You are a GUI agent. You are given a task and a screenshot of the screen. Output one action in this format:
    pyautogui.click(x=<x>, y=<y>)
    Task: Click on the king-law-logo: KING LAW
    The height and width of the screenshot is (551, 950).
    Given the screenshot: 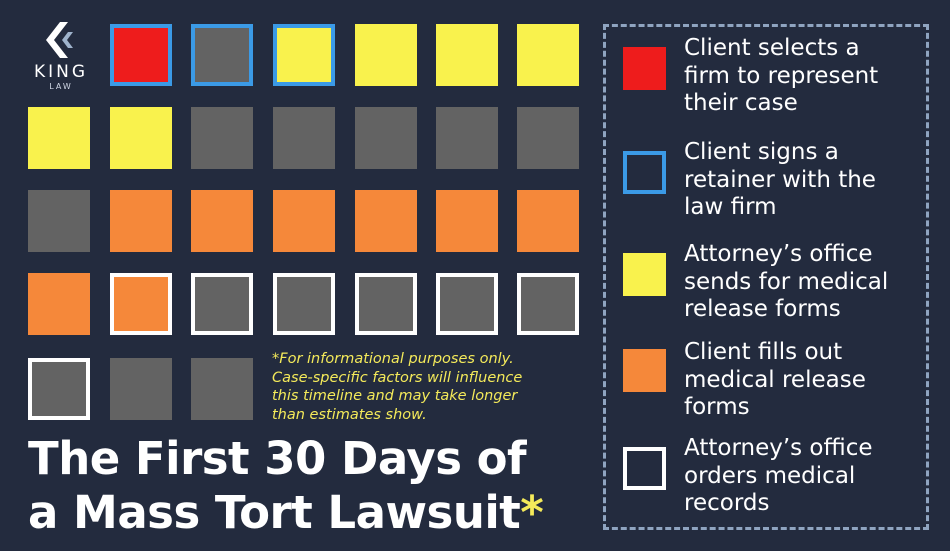 What is the action you would take?
    pyautogui.click(x=61, y=57)
    